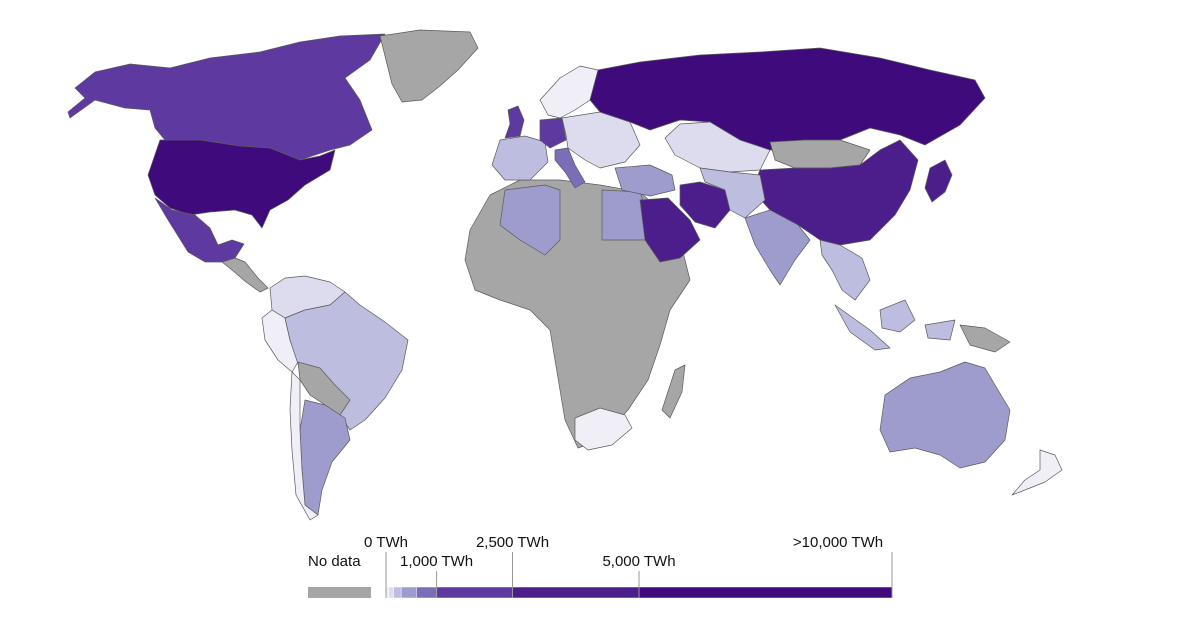 Image resolution: width=1200 pixels, height=630 pixels. I want to click on asia-group, so click(787, 174).